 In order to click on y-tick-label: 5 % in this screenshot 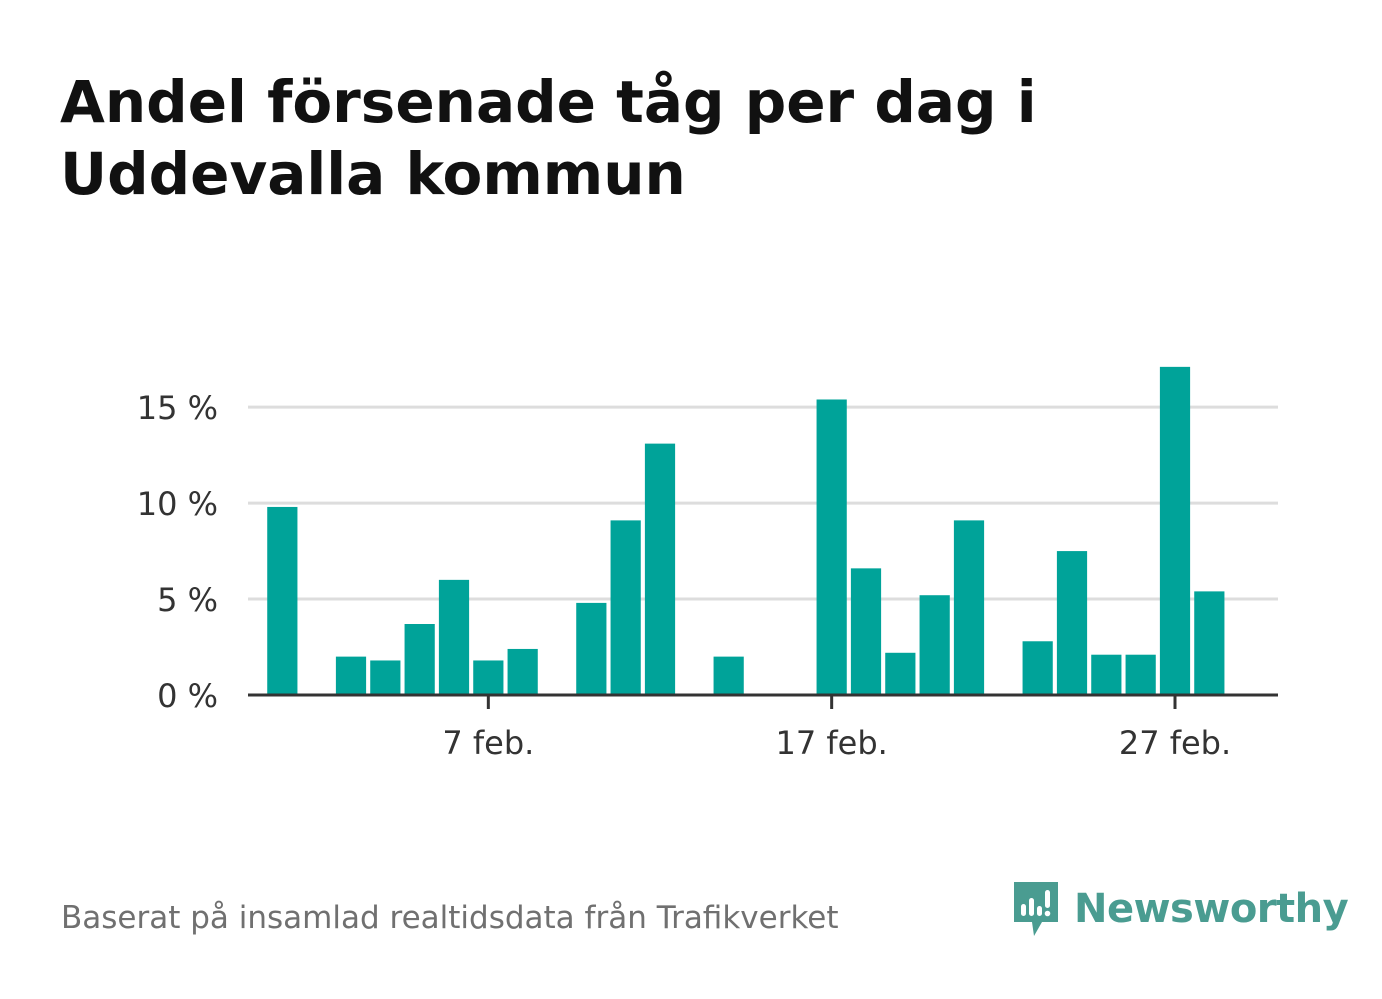, I will do `click(187, 600)`.